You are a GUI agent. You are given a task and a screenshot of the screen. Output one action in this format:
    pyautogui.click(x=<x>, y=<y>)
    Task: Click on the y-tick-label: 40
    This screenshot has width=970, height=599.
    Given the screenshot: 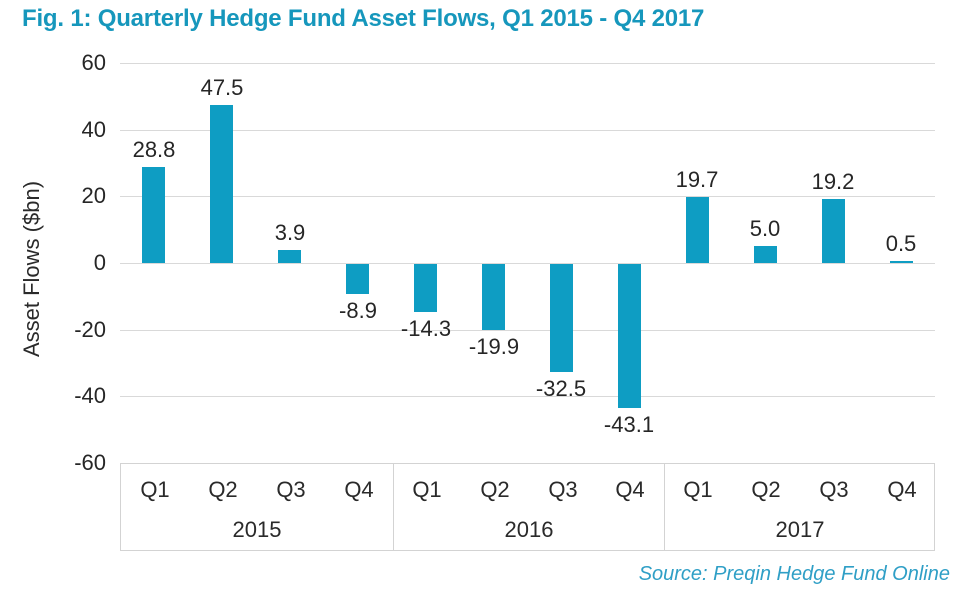 What is the action you would take?
    pyautogui.click(x=93, y=129)
    